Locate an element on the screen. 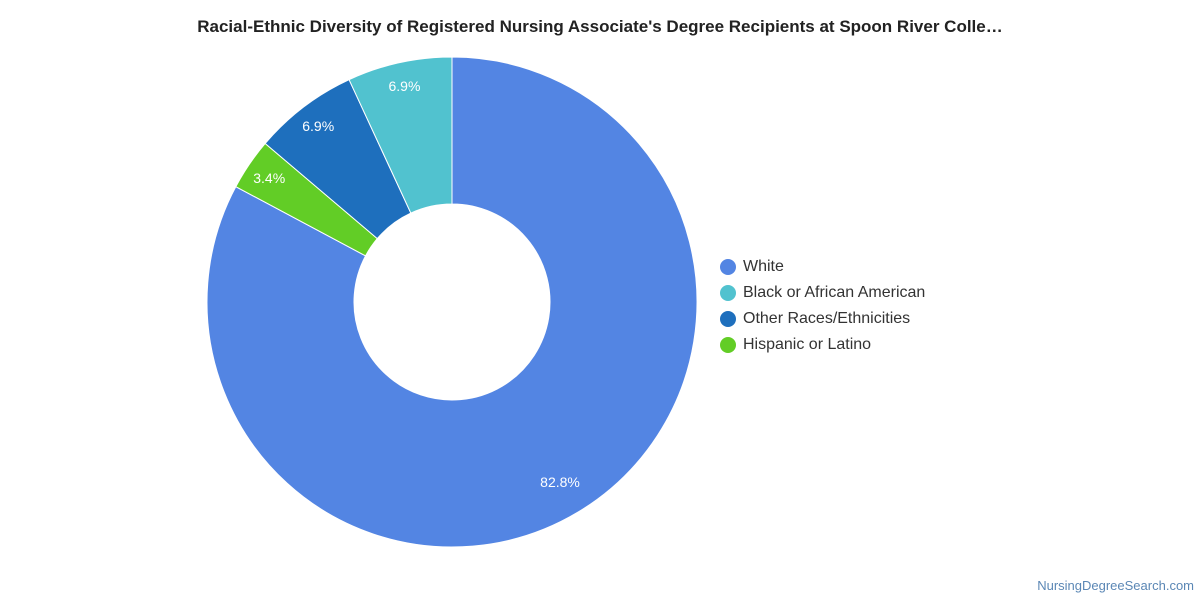 This screenshot has width=1200, height=600. site-credit: NursingDegreeSearch.com is located at coordinates (1115, 585).